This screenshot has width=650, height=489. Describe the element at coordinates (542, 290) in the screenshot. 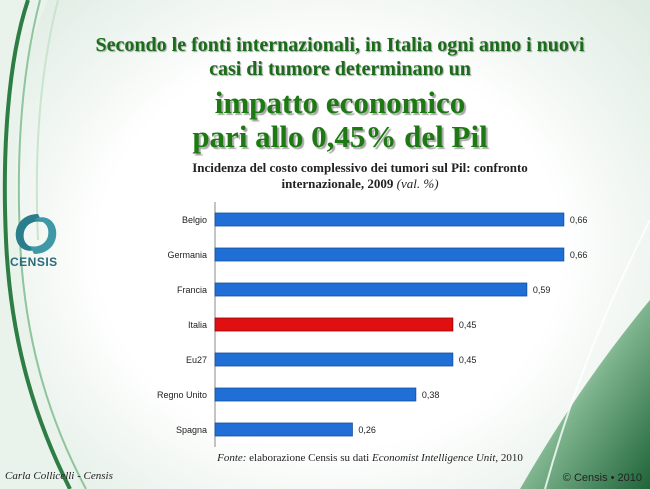

I see `value-label: 0,59` at that location.